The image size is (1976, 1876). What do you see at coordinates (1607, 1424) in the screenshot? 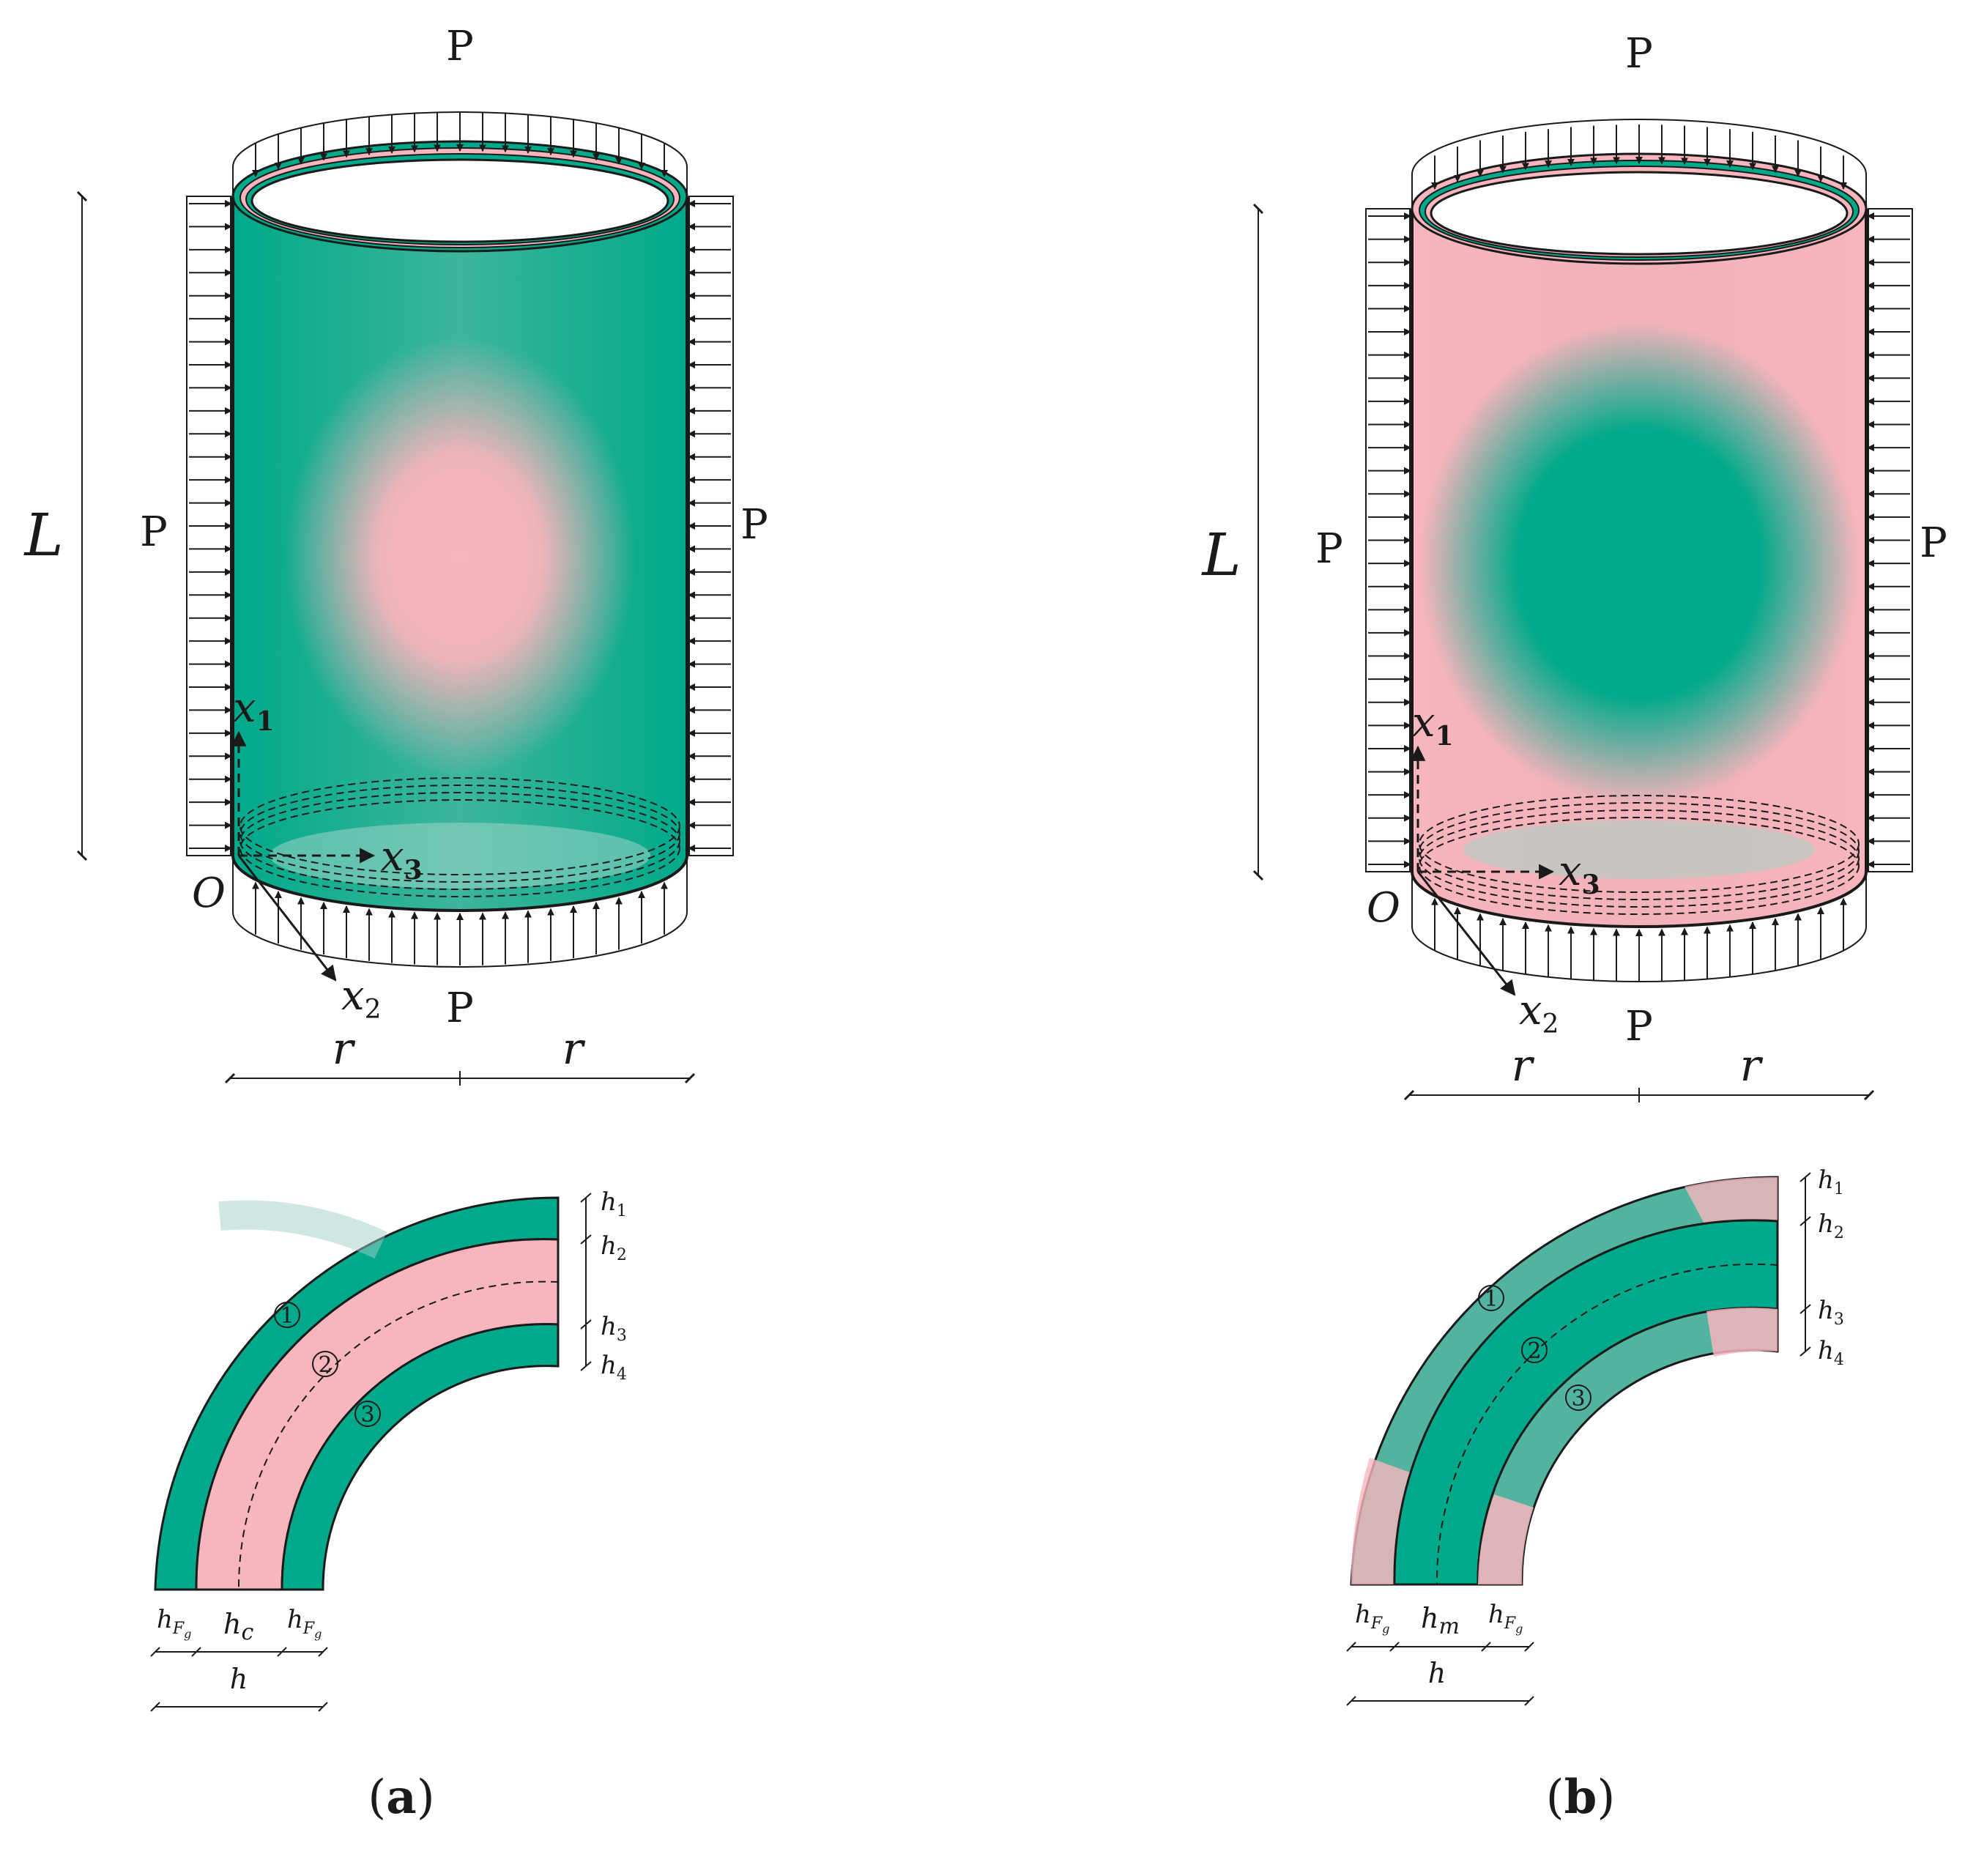
I see `mid-surface` at bounding box center [1607, 1424].